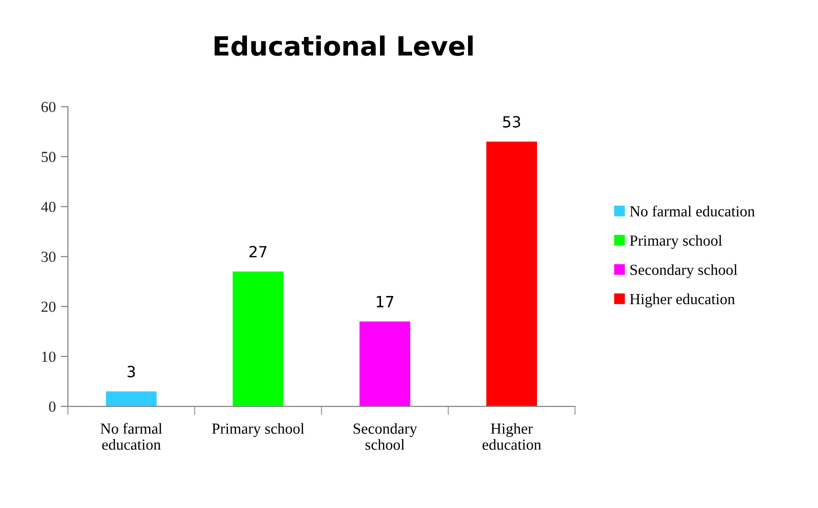 Image resolution: width=818 pixels, height=508 pixels. What do you see at coordinates (52, 407) in the screenshot?
I see `y-tick-label: 0` at bounding box center [52, 407].